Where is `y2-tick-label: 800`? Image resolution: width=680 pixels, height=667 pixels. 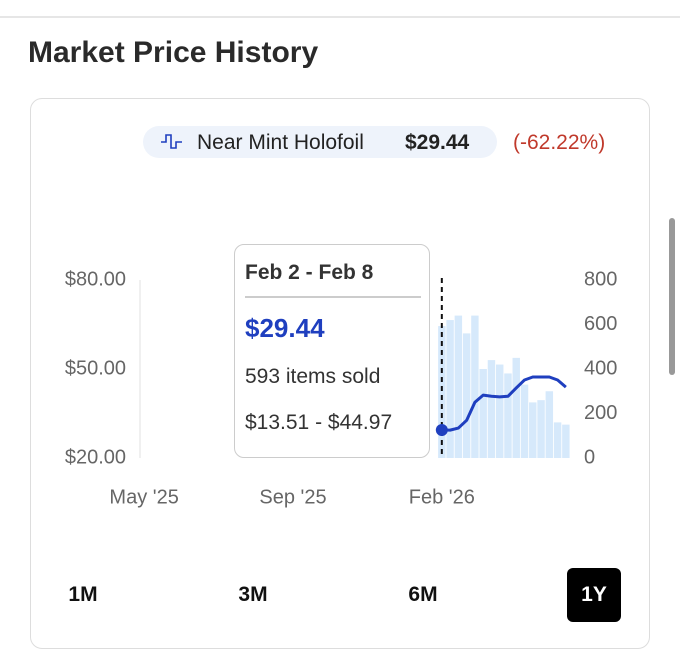 y2-tick-label: 800 is located at coordinates (600, 279).